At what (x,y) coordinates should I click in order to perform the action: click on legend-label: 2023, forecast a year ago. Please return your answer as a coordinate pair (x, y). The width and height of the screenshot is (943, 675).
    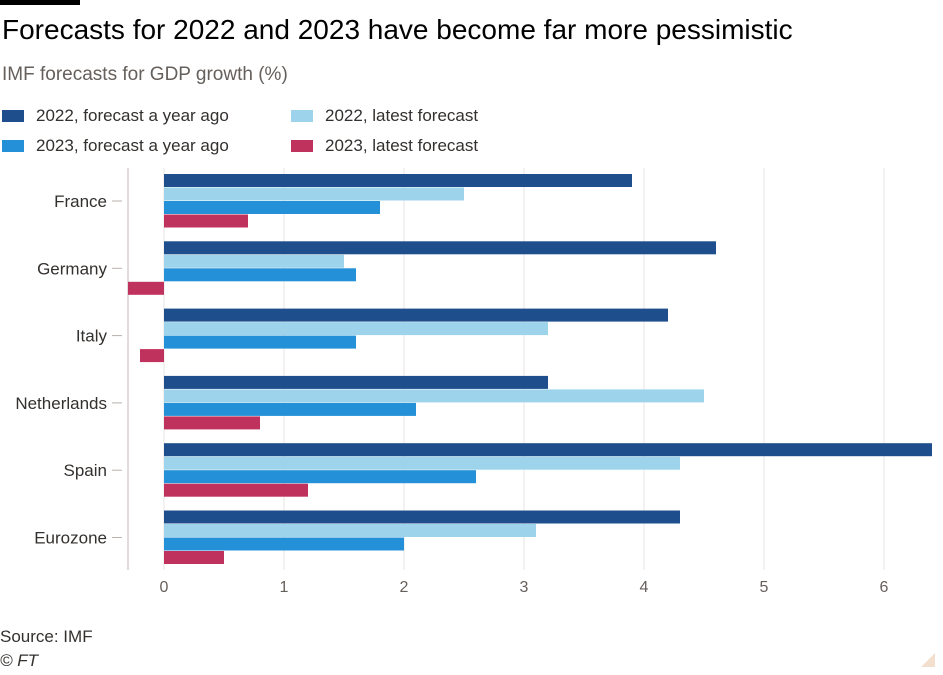
    Looking at the image, I should click on (132, 145).